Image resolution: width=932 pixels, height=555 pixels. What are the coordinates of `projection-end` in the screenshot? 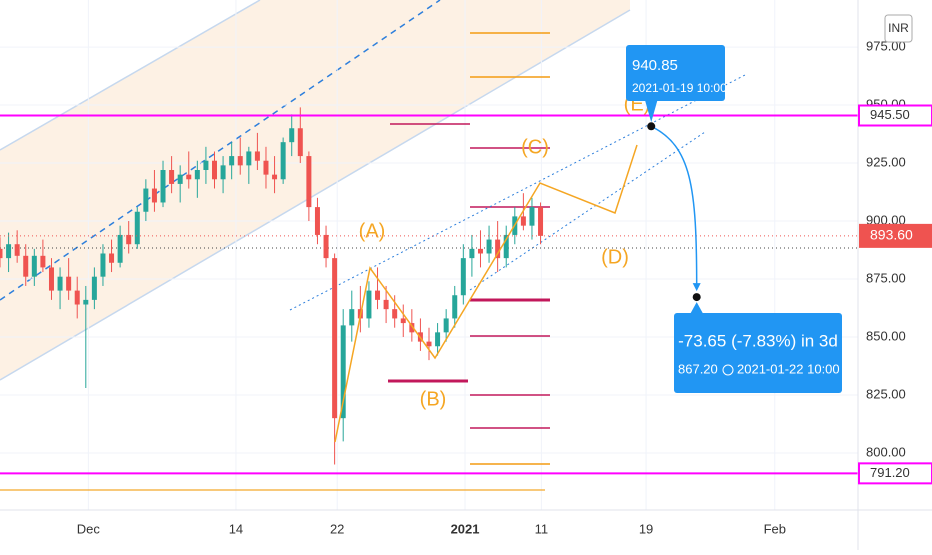 It's located at (696, 297).